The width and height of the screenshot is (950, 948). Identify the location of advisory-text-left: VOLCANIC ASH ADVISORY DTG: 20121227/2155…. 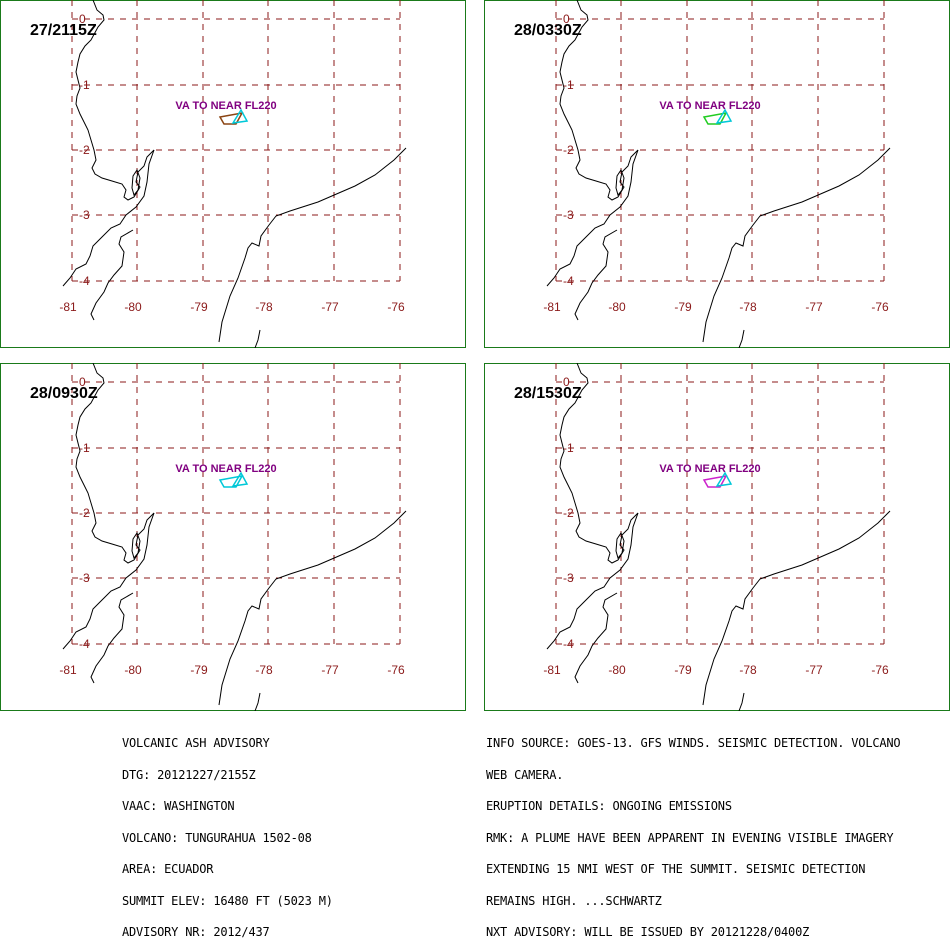
(227, 832).